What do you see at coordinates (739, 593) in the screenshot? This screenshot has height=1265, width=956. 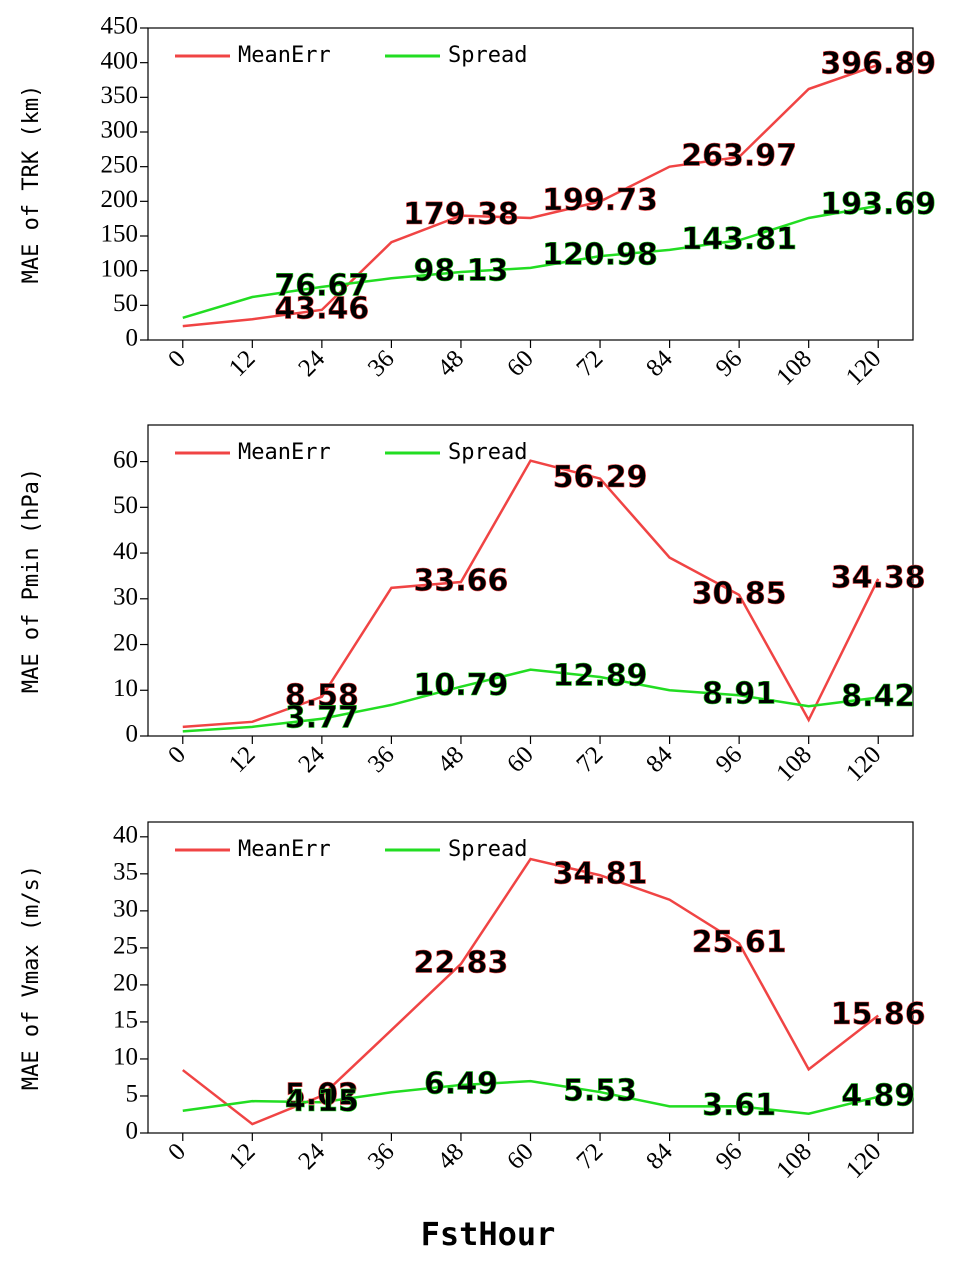 I see `value-label: 30.85` at bounding box center [739, 593].